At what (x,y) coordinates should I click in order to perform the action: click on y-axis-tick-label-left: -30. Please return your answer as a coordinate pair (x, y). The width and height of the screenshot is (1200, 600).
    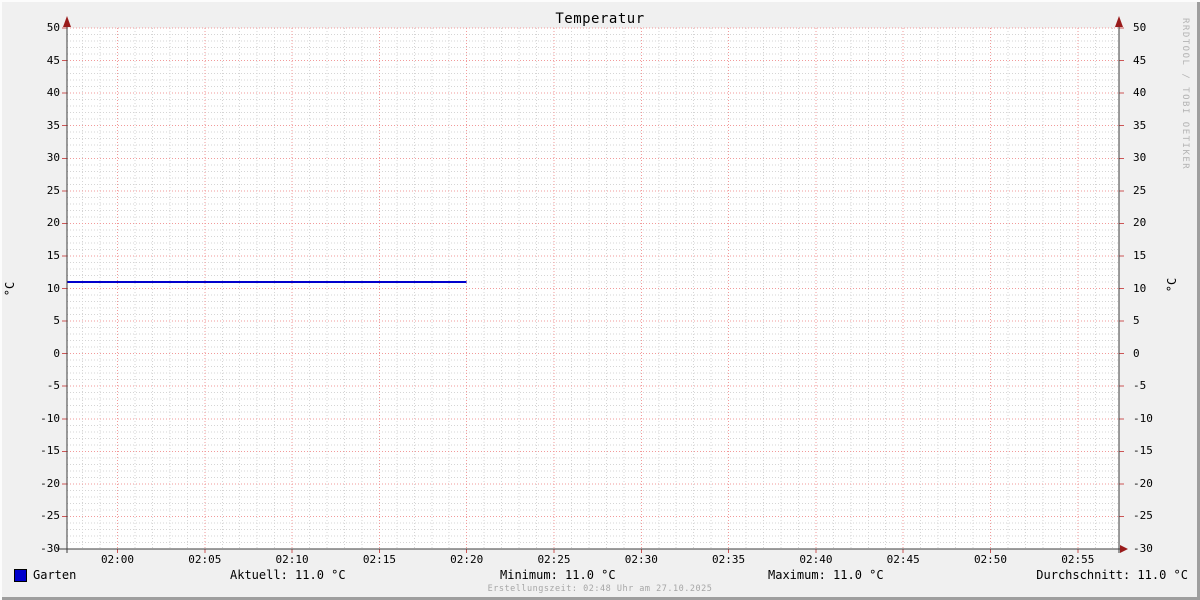
    Looking at the image, I should click on (50, 548).